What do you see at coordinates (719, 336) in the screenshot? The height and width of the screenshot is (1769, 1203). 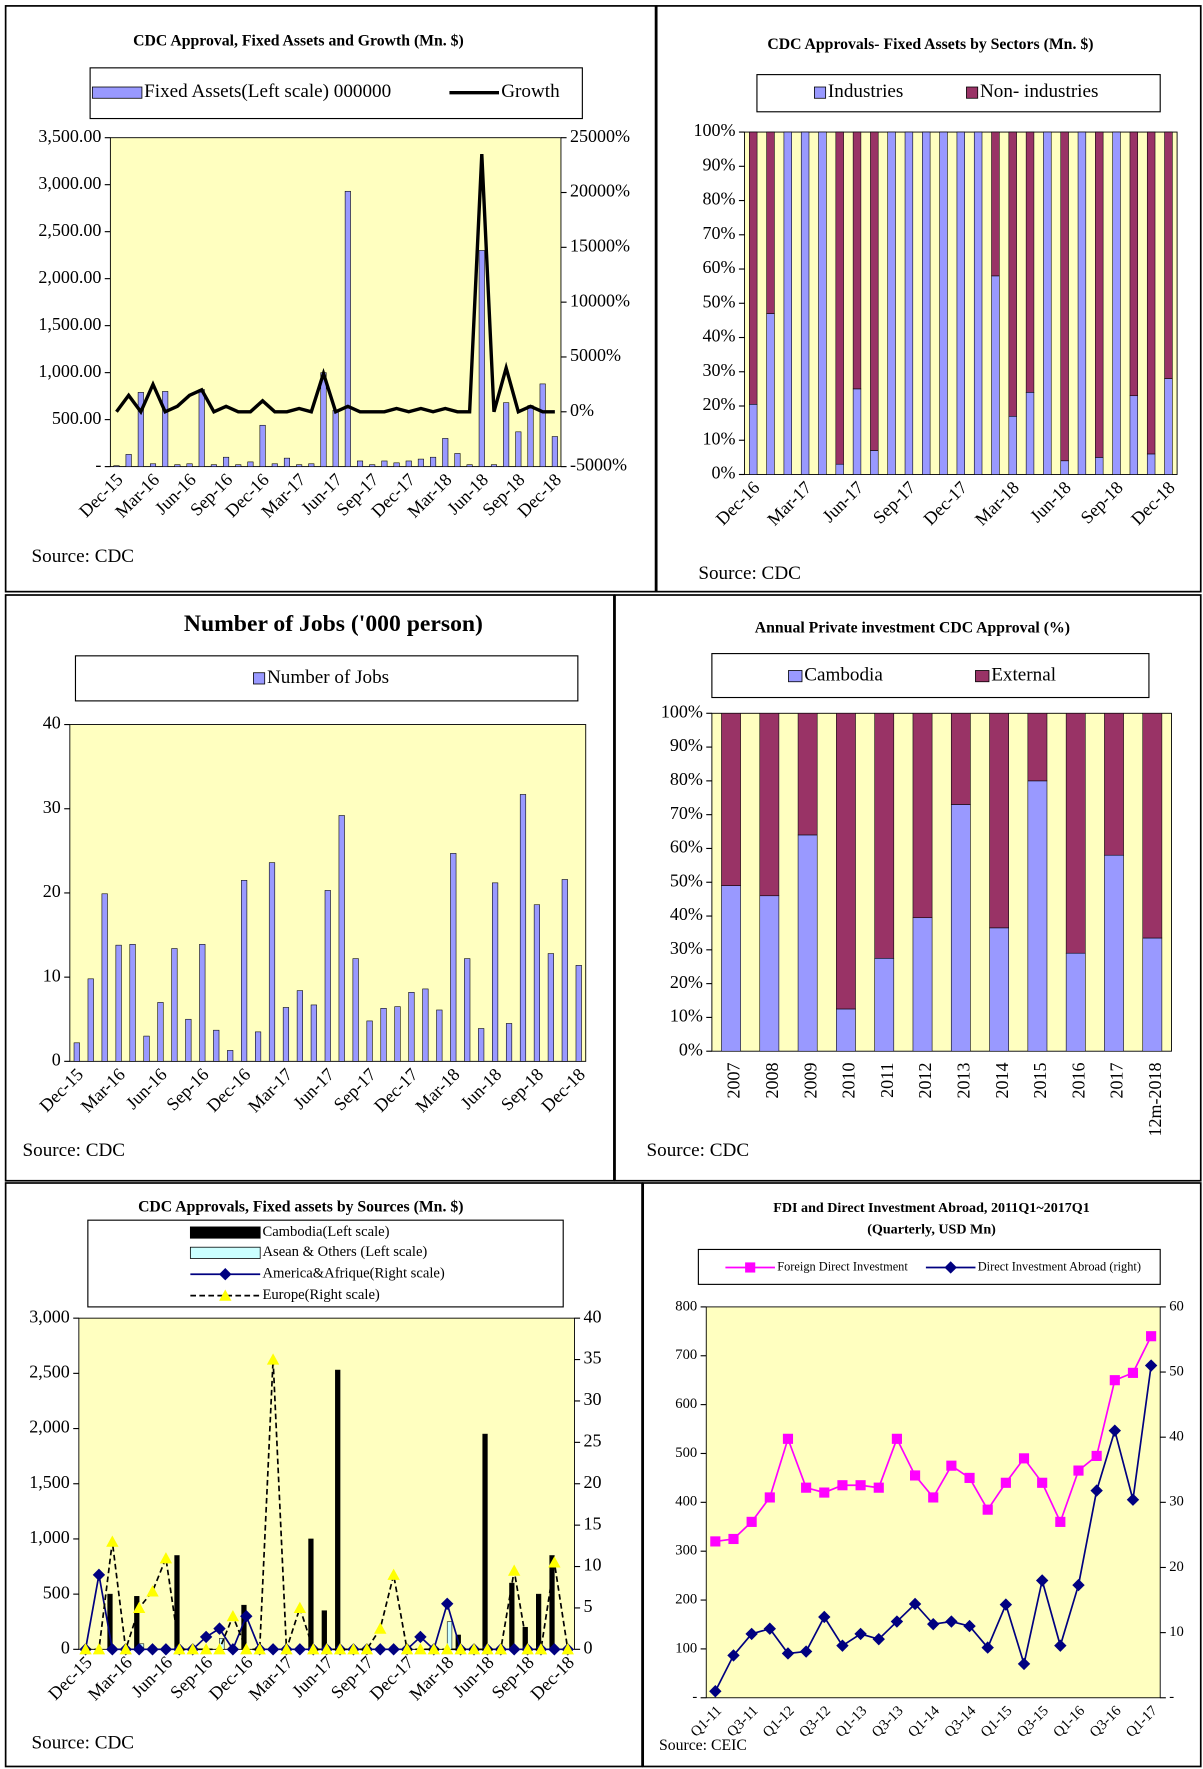 I see `y-tick-label: 40%` at bounding box center [719, 336].